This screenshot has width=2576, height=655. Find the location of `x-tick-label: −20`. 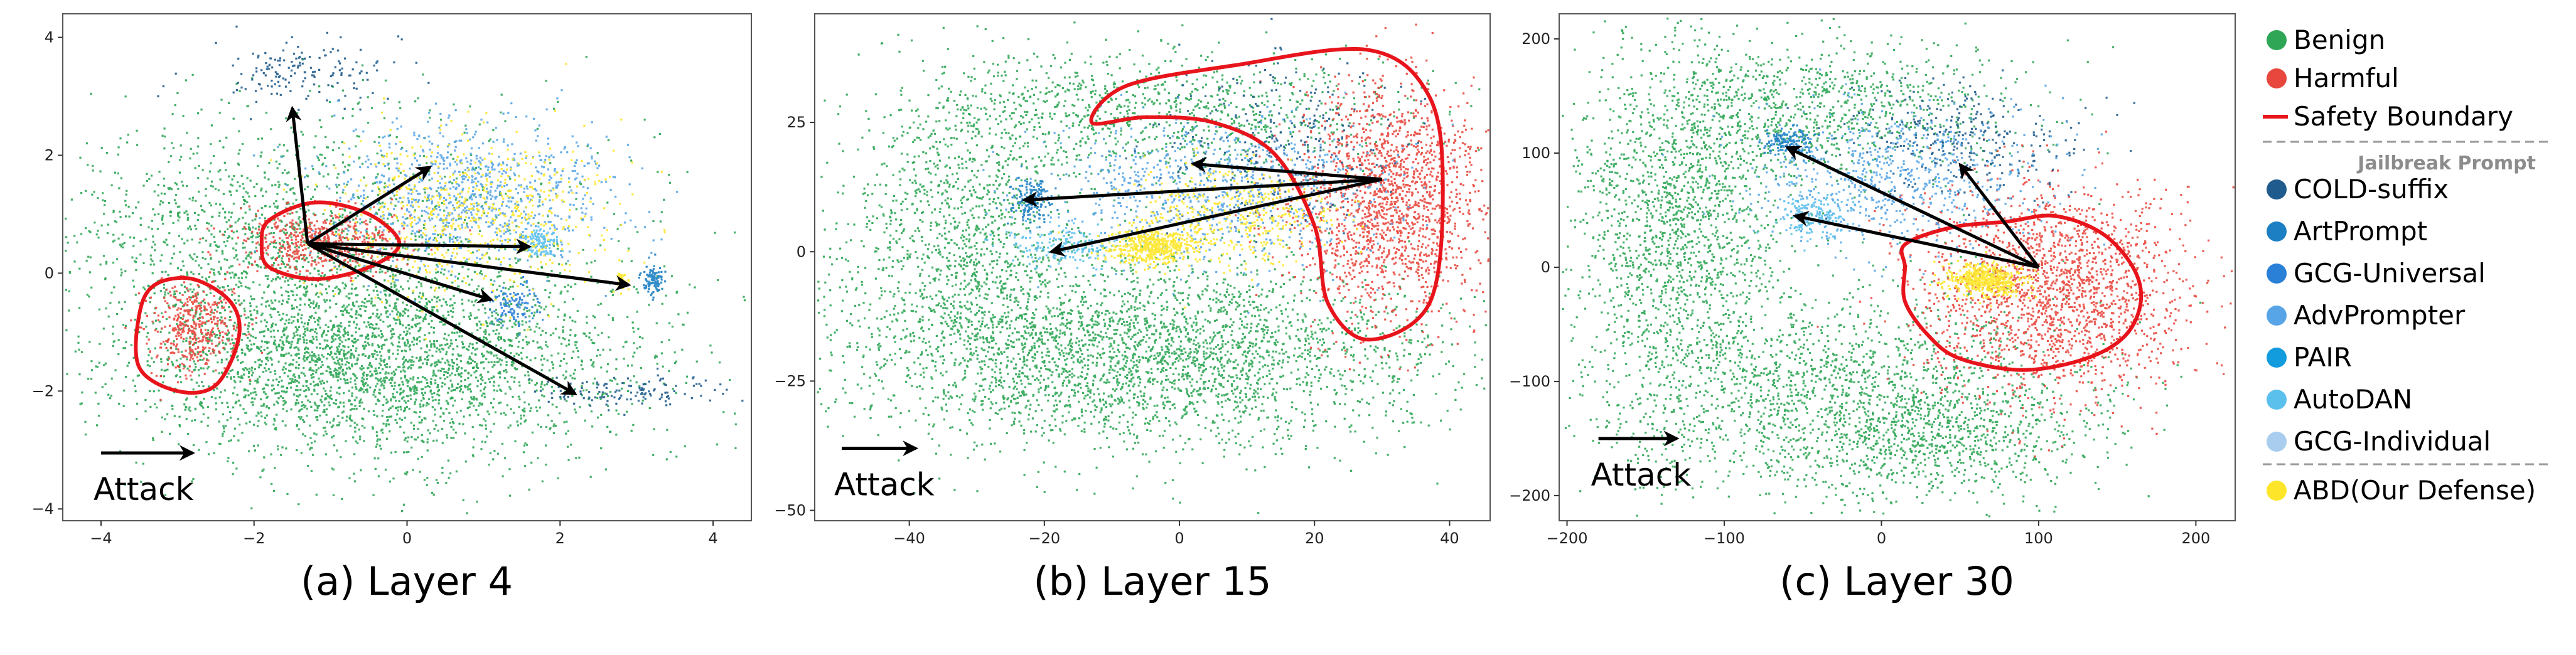

x-tick-label: −20 is located at coordinates (1045, 538).